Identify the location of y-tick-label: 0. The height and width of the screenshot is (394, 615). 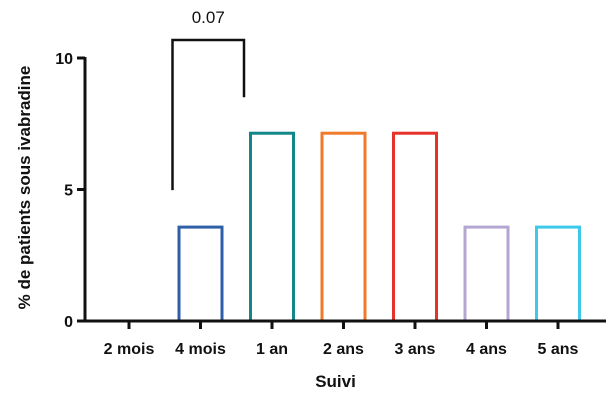
(68, 322).